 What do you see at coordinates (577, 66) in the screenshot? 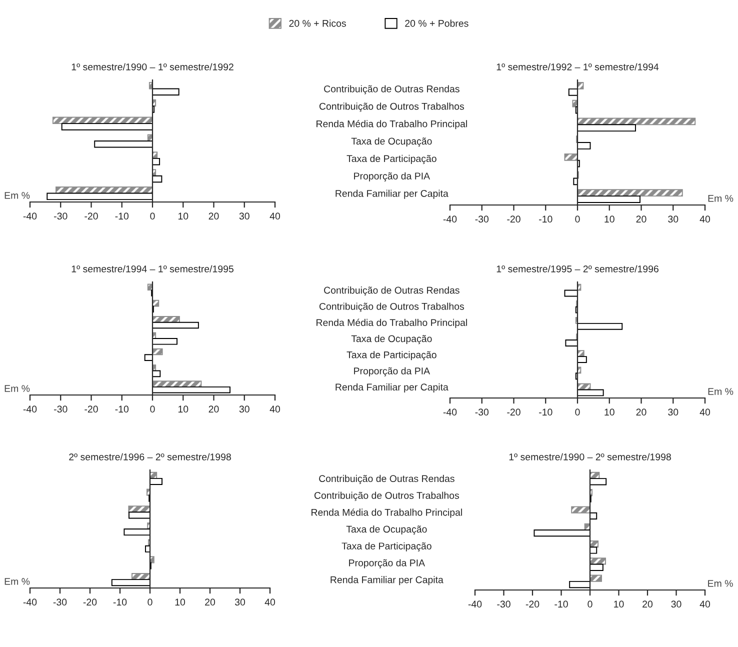
I see `chart-title: 1º semestre/1992 – 1º semestre/1994` at bounding box center [577, 66].